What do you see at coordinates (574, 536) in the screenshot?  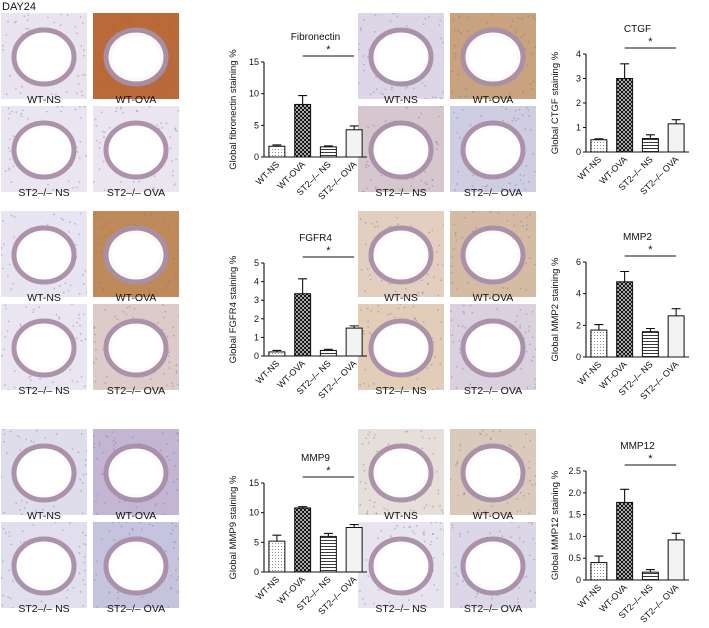 I see `y-tick-label: 1.0` at bounding box center [574, 536].